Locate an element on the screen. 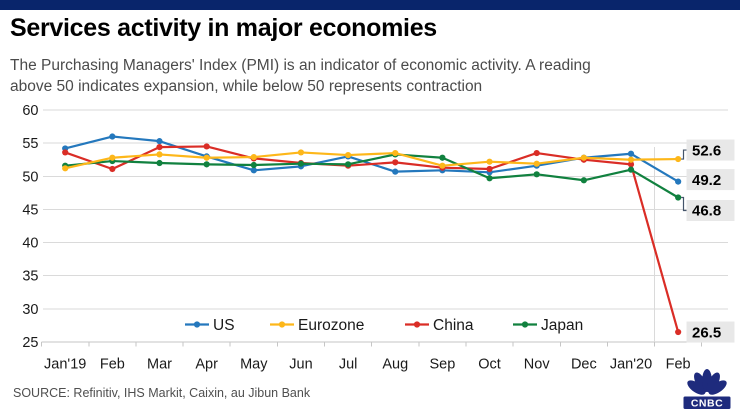 The image size is (740, 416). x-axis-label: Mar is located at coordinates (159, 365).